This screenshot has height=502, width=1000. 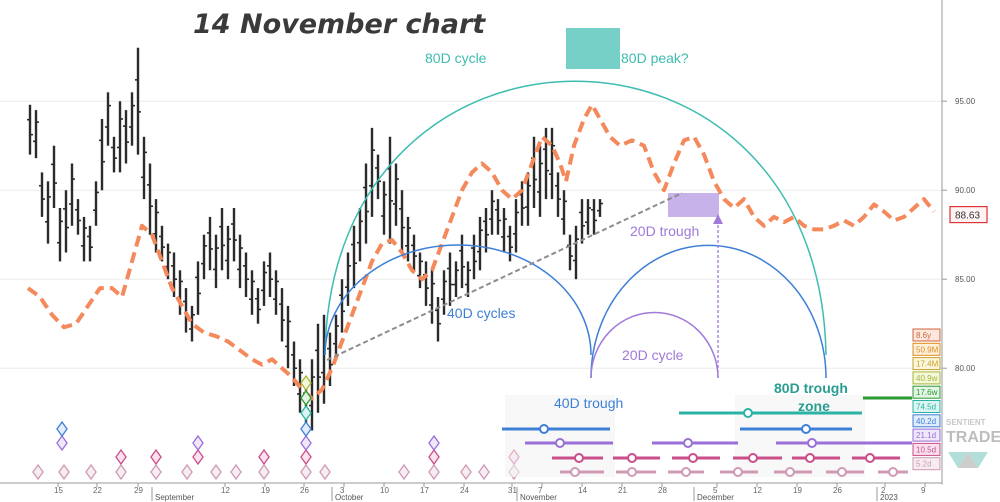 I want to click on diamond-17-6w, so click(x=306, y=398).